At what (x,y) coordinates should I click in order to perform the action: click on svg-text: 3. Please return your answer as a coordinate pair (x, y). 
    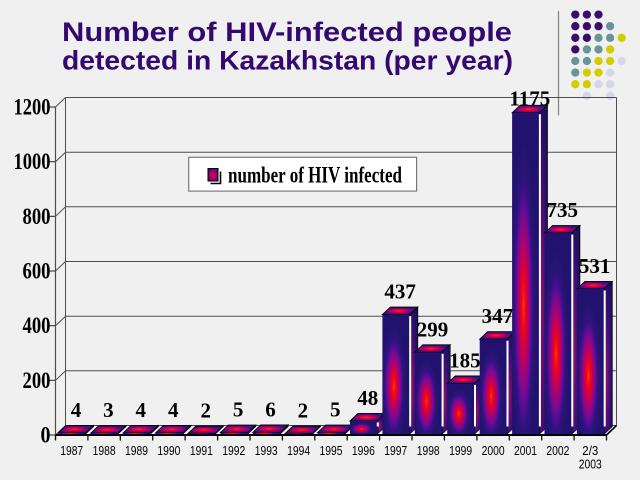
    Looking at the image, I should click on (108, 410).